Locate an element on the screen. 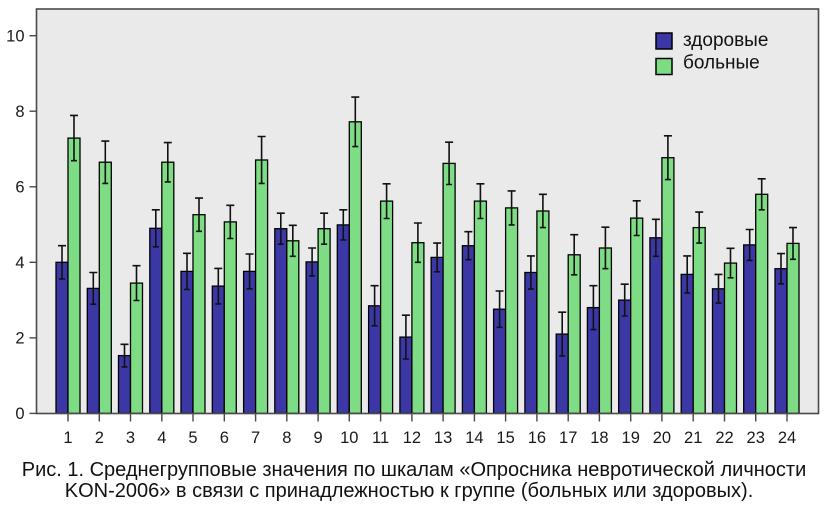  svg-text: 12 is located at coordinates (412, 438).